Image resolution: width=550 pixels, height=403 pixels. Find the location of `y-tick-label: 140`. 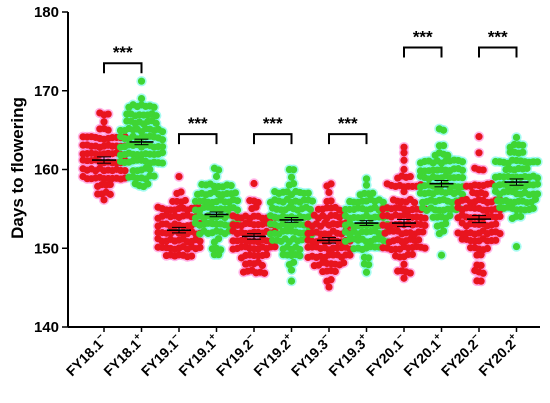

y-tick-label: 140 is located at coordinates (46, 327).